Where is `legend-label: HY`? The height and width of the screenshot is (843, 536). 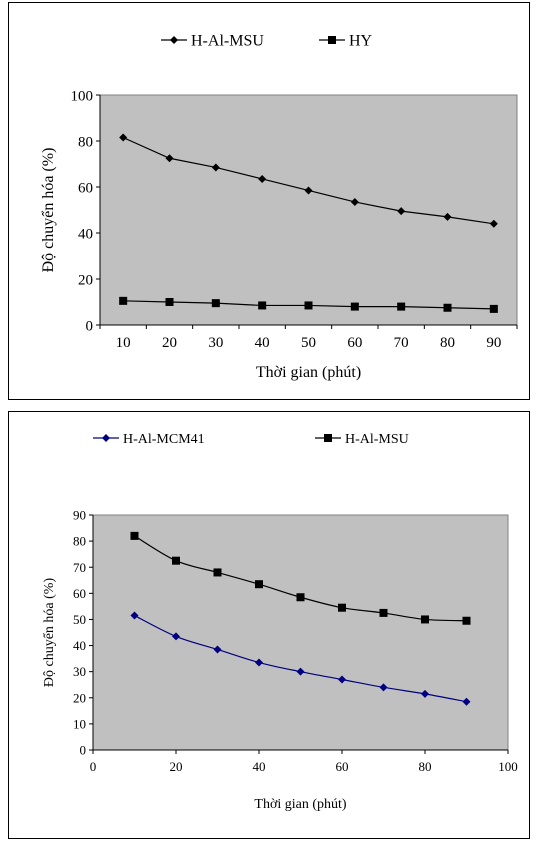
legend-label: HY is located at coordinates (361, 41).